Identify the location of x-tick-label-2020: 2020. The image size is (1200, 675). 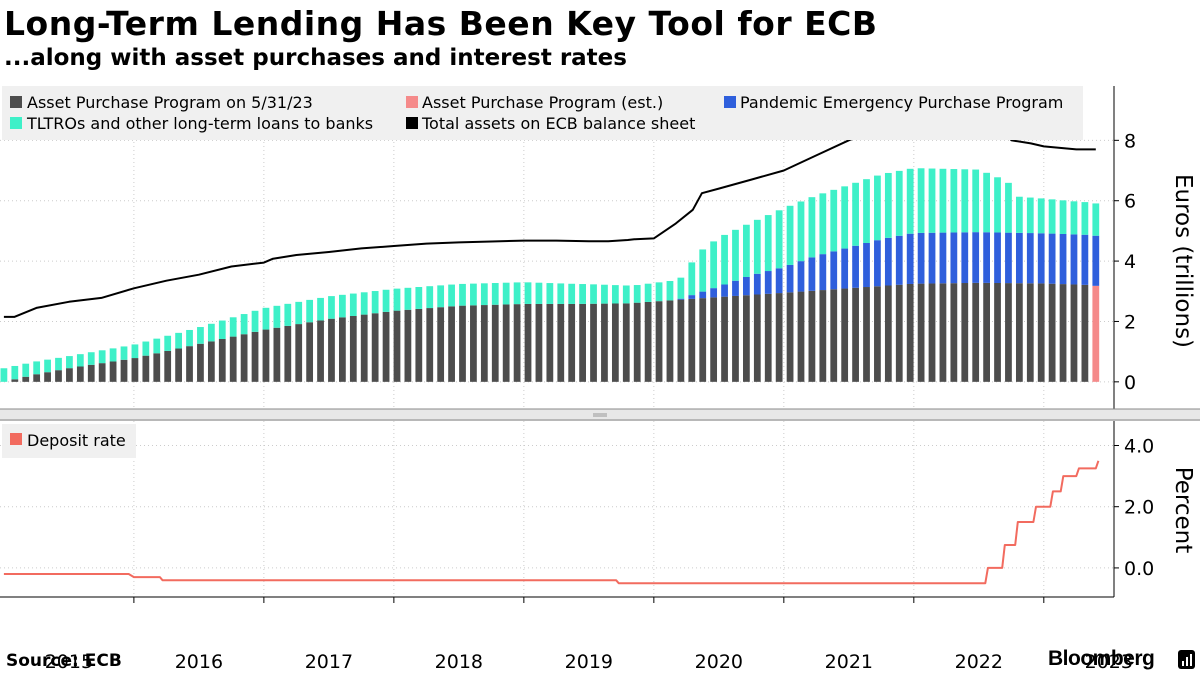
(719, 662).